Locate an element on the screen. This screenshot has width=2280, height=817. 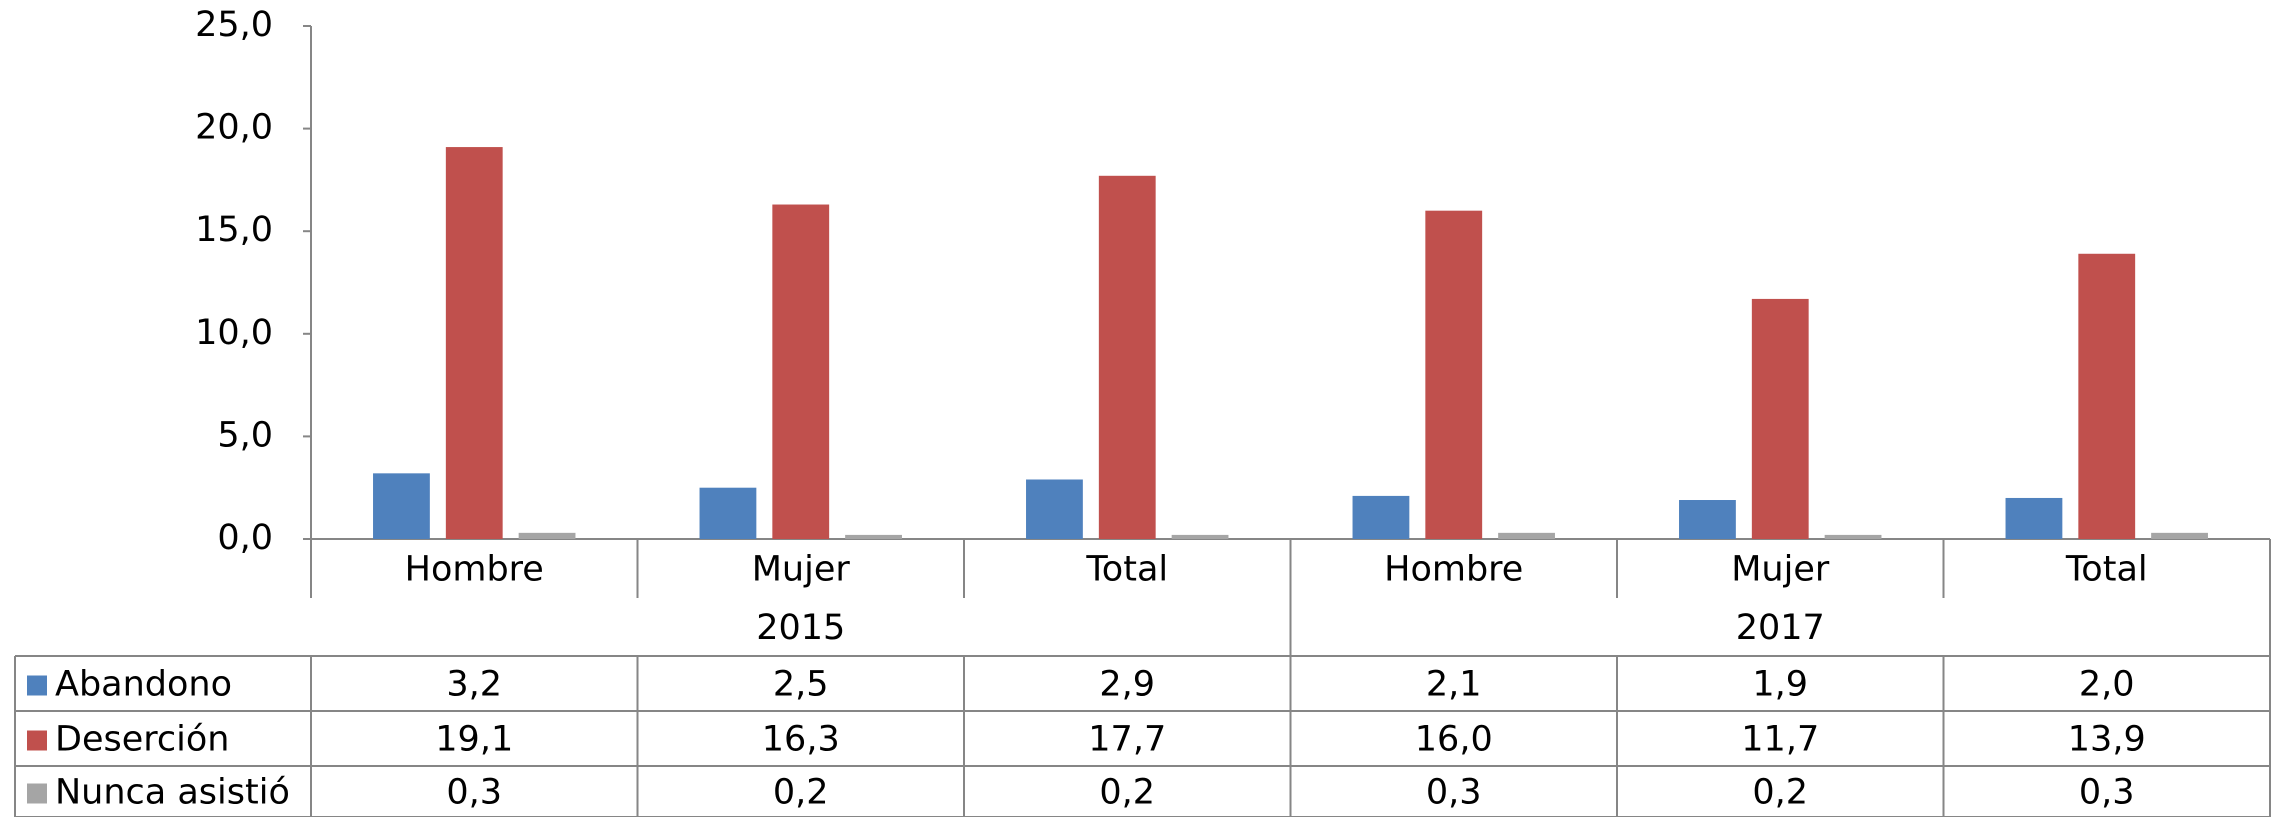
table-value: 16,3 is located at coordinates (801, 740).